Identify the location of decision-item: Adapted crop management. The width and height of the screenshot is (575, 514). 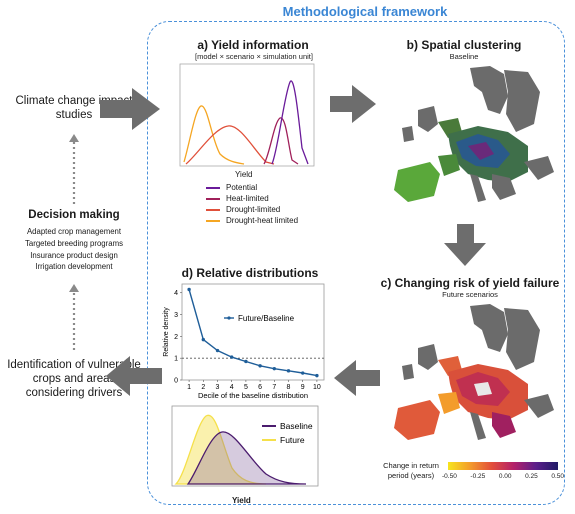
(74, 231).